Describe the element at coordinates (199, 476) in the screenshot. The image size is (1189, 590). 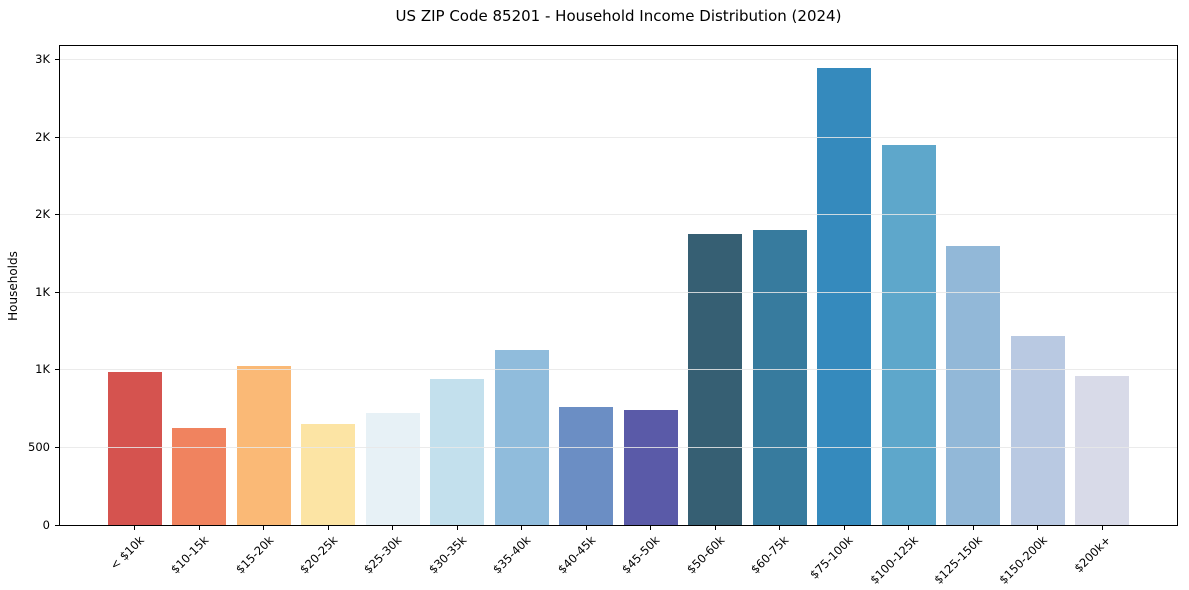
I see `bar-$10-15k` at that location.